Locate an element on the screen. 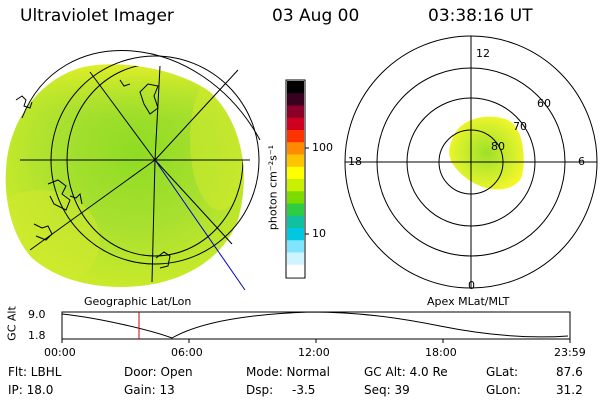  gc-alt-curve is located at coordinates (315, 325).